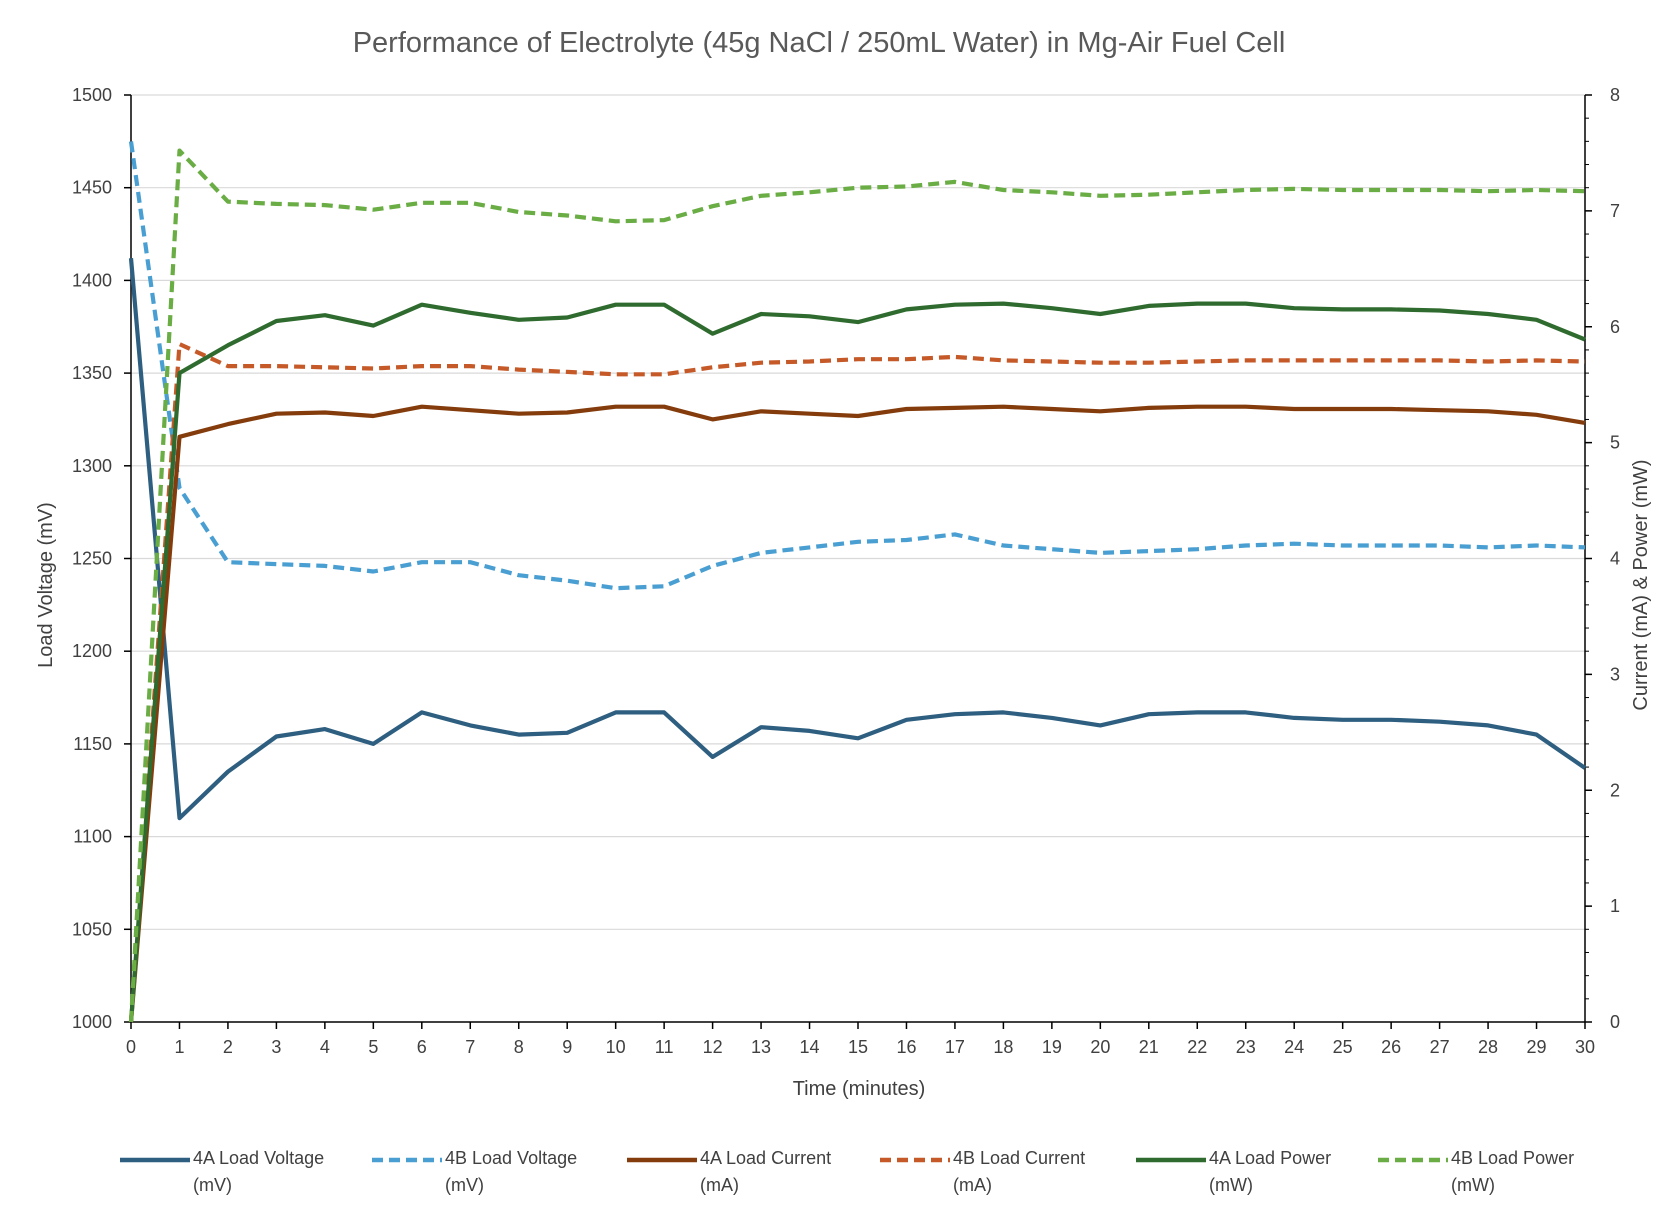 The width and height of the screenshot is (1674, 1206). What do you see at coordinates (1019, 1158) in the screenshot?
I see `legend-label: 4B Load Current` at bounding box center [1019, 1158].